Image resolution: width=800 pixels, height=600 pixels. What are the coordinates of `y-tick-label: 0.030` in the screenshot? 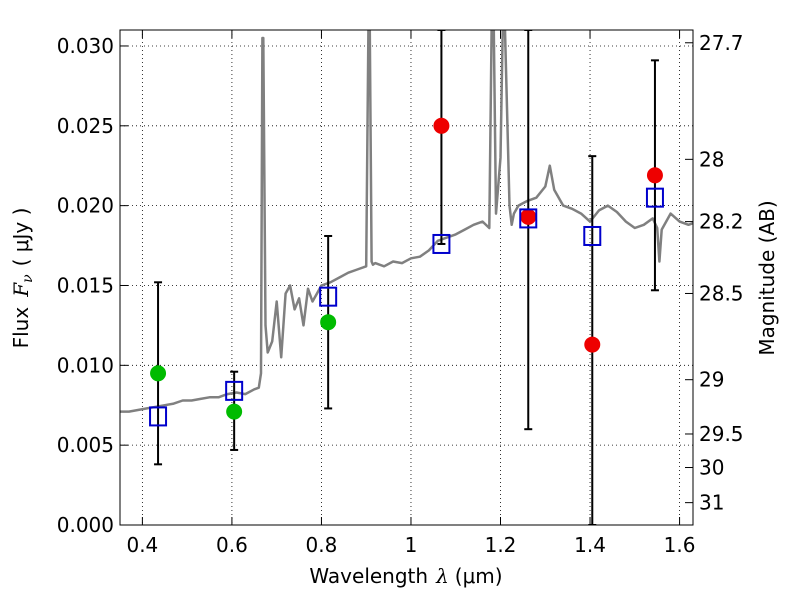 It's located at (85, 46).